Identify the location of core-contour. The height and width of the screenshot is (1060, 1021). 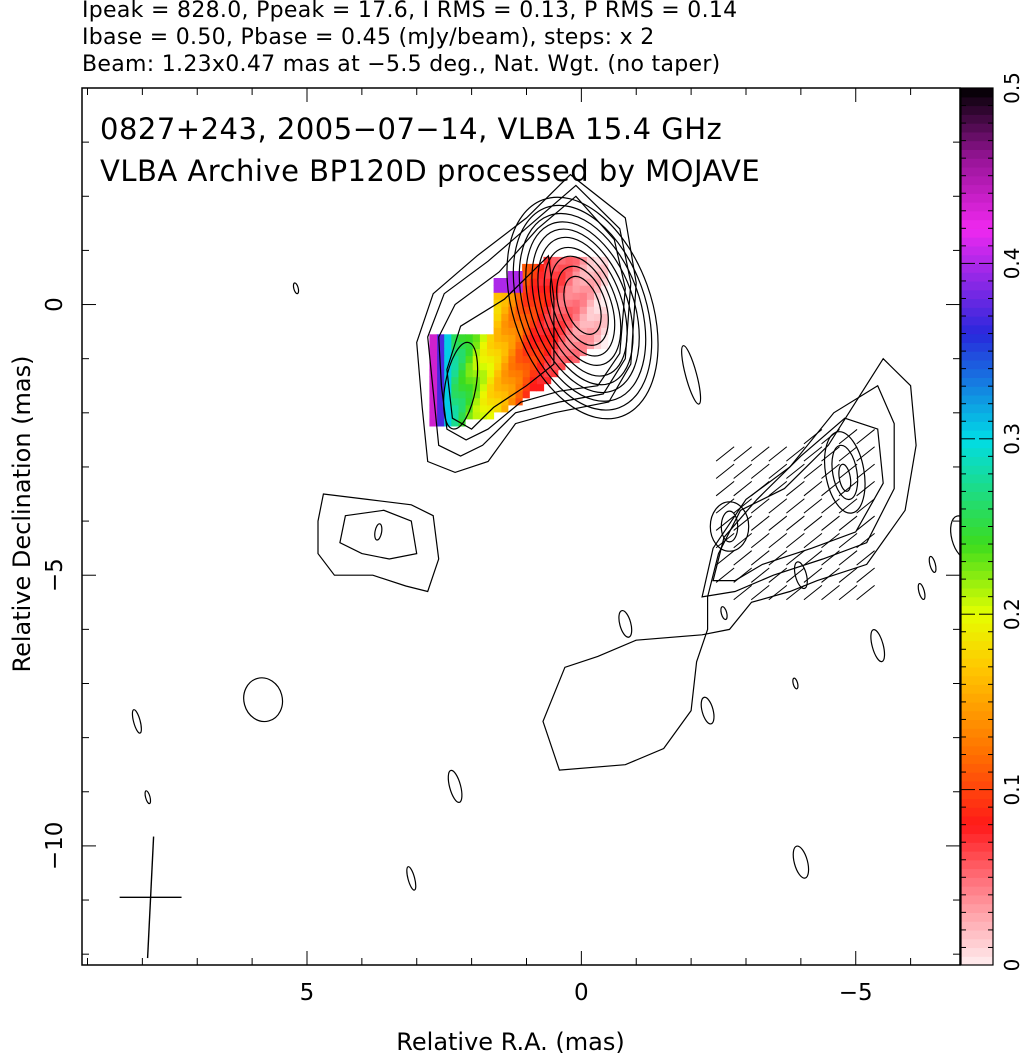
(582, 305).